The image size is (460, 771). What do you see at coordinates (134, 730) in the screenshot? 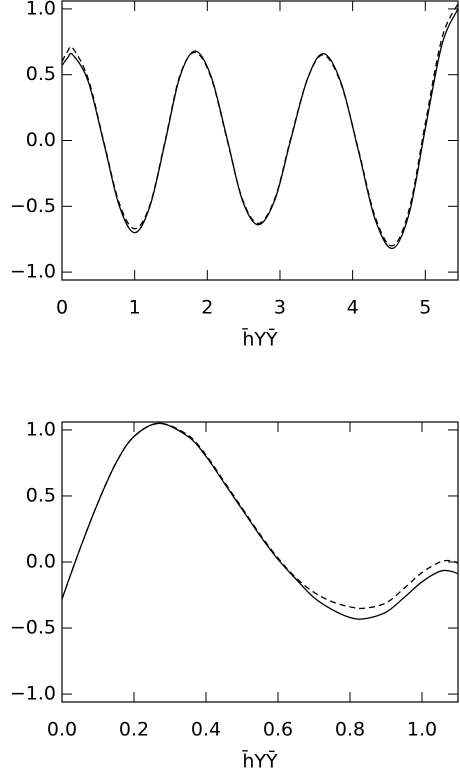
I see `x-tick-label: 0.2` at bounding box center [134, 730].